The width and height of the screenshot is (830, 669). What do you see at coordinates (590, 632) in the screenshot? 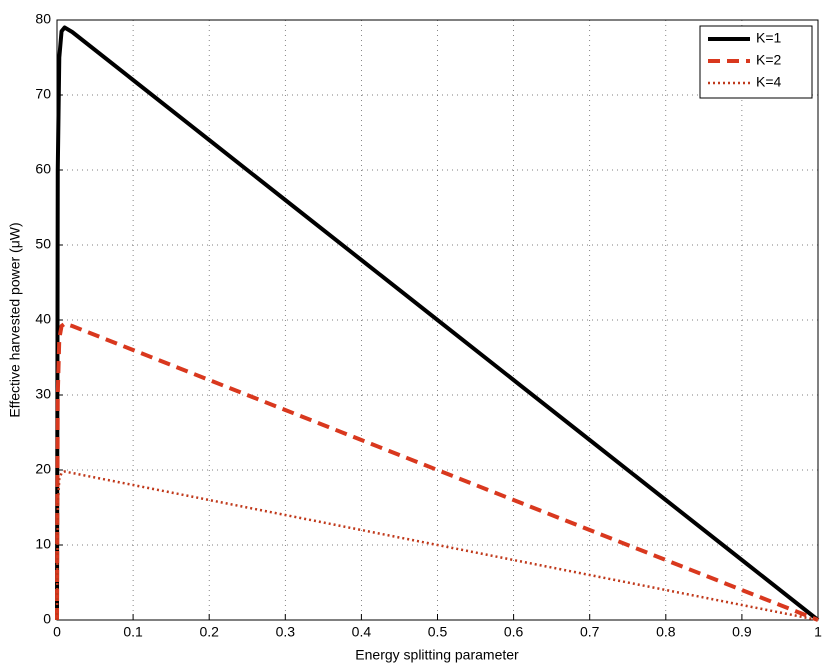
I see `x-tick-label: 0.7` at bounding box center [590, 632].